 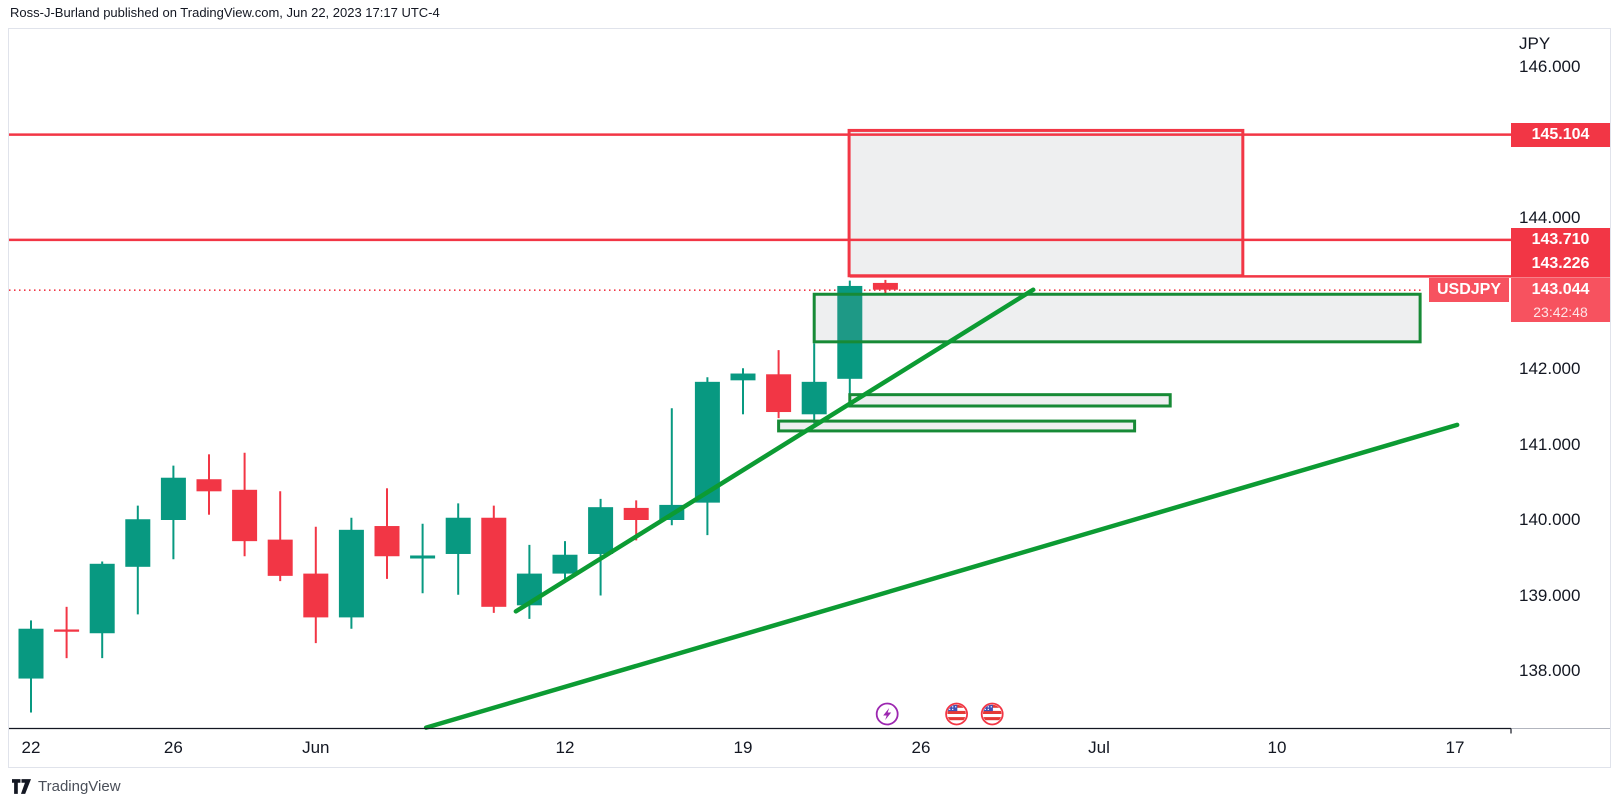 What do you see at coordinates (1469, 290) in the screenshot?
I see `symbol-tag: USDJPY` at bounding box center [1469, 290].